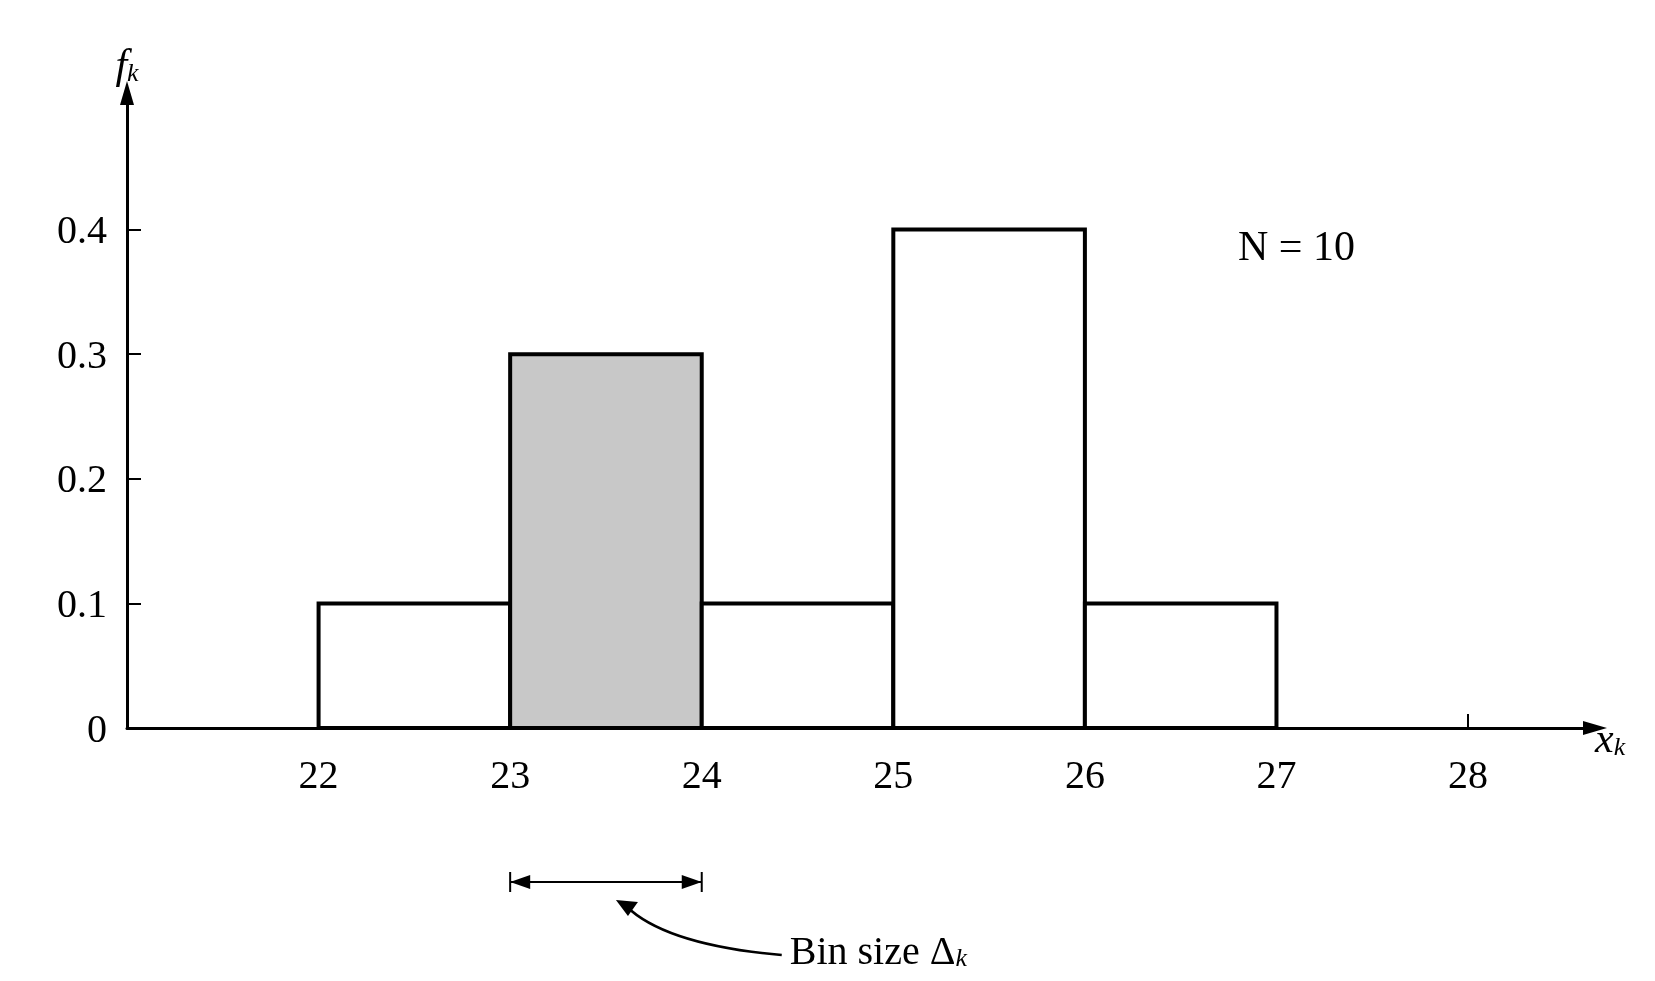 This screenshot has width=1655, height=981. Describe the element at coordinates (82, 230) in the screenshot. I see `y-tick-label: 0.4` at that location.